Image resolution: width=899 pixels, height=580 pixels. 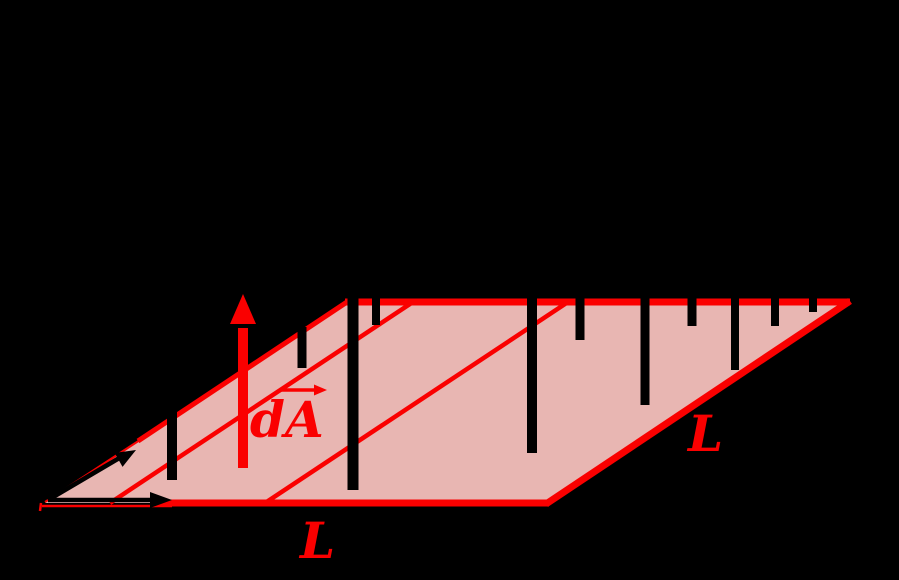 I want to click on vector-overarrow-icon, so click(x=303, y=390).